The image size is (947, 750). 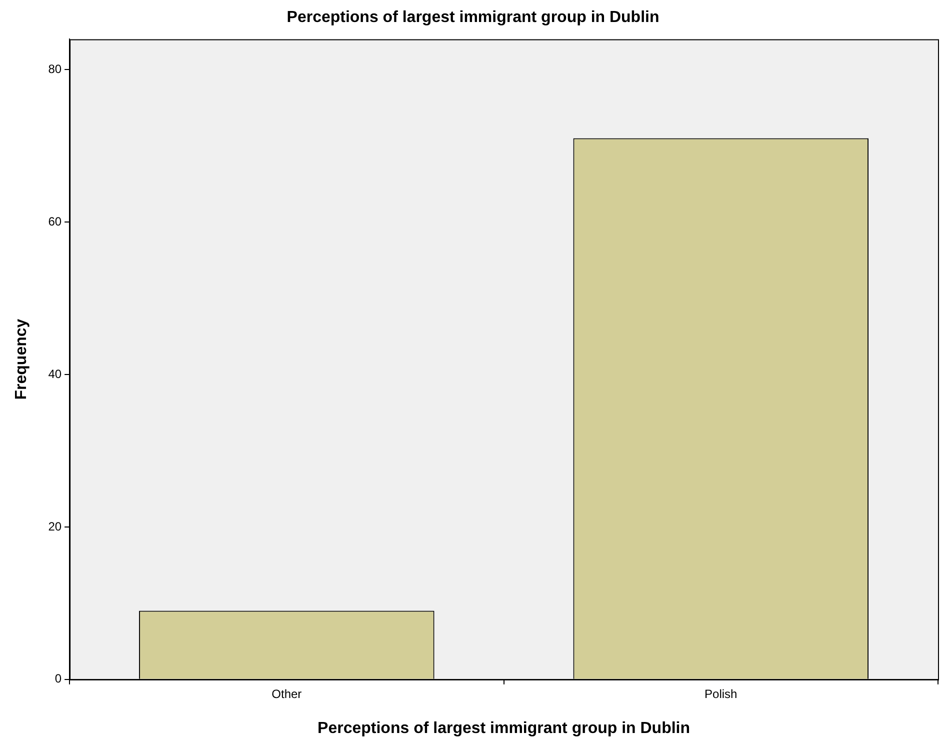 I want to click on chart-title: Perceptions of largest immigrant group in Dublin, so click(x=473, y=17).